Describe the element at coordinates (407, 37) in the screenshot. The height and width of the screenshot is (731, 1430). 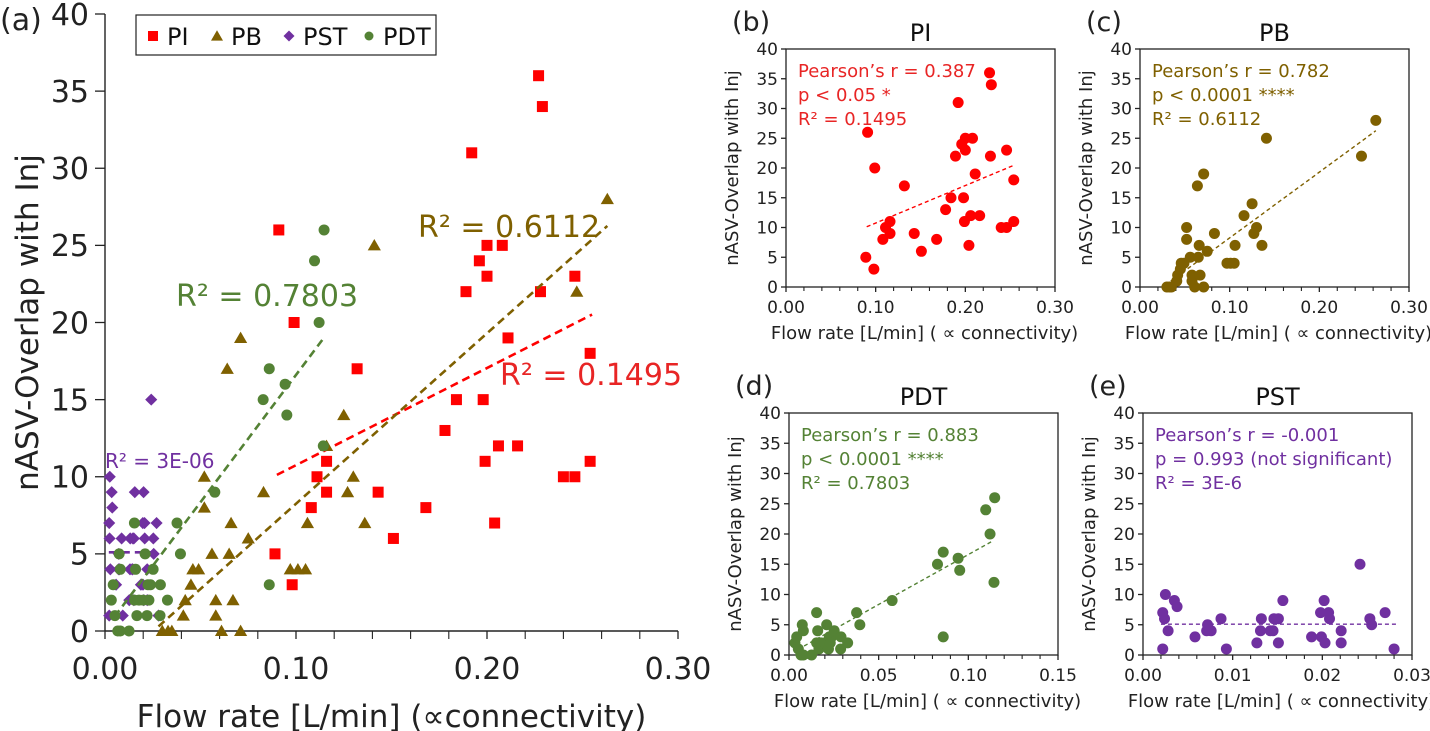
I see `legend-label-PDT: PDT` at that location.